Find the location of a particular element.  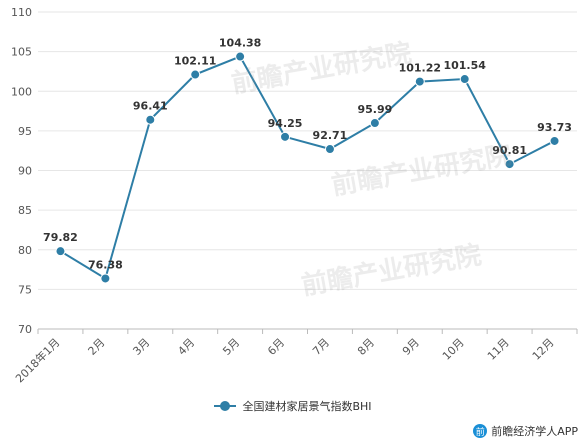

y-tick-label: 105 is located at coordinates (21, 52).